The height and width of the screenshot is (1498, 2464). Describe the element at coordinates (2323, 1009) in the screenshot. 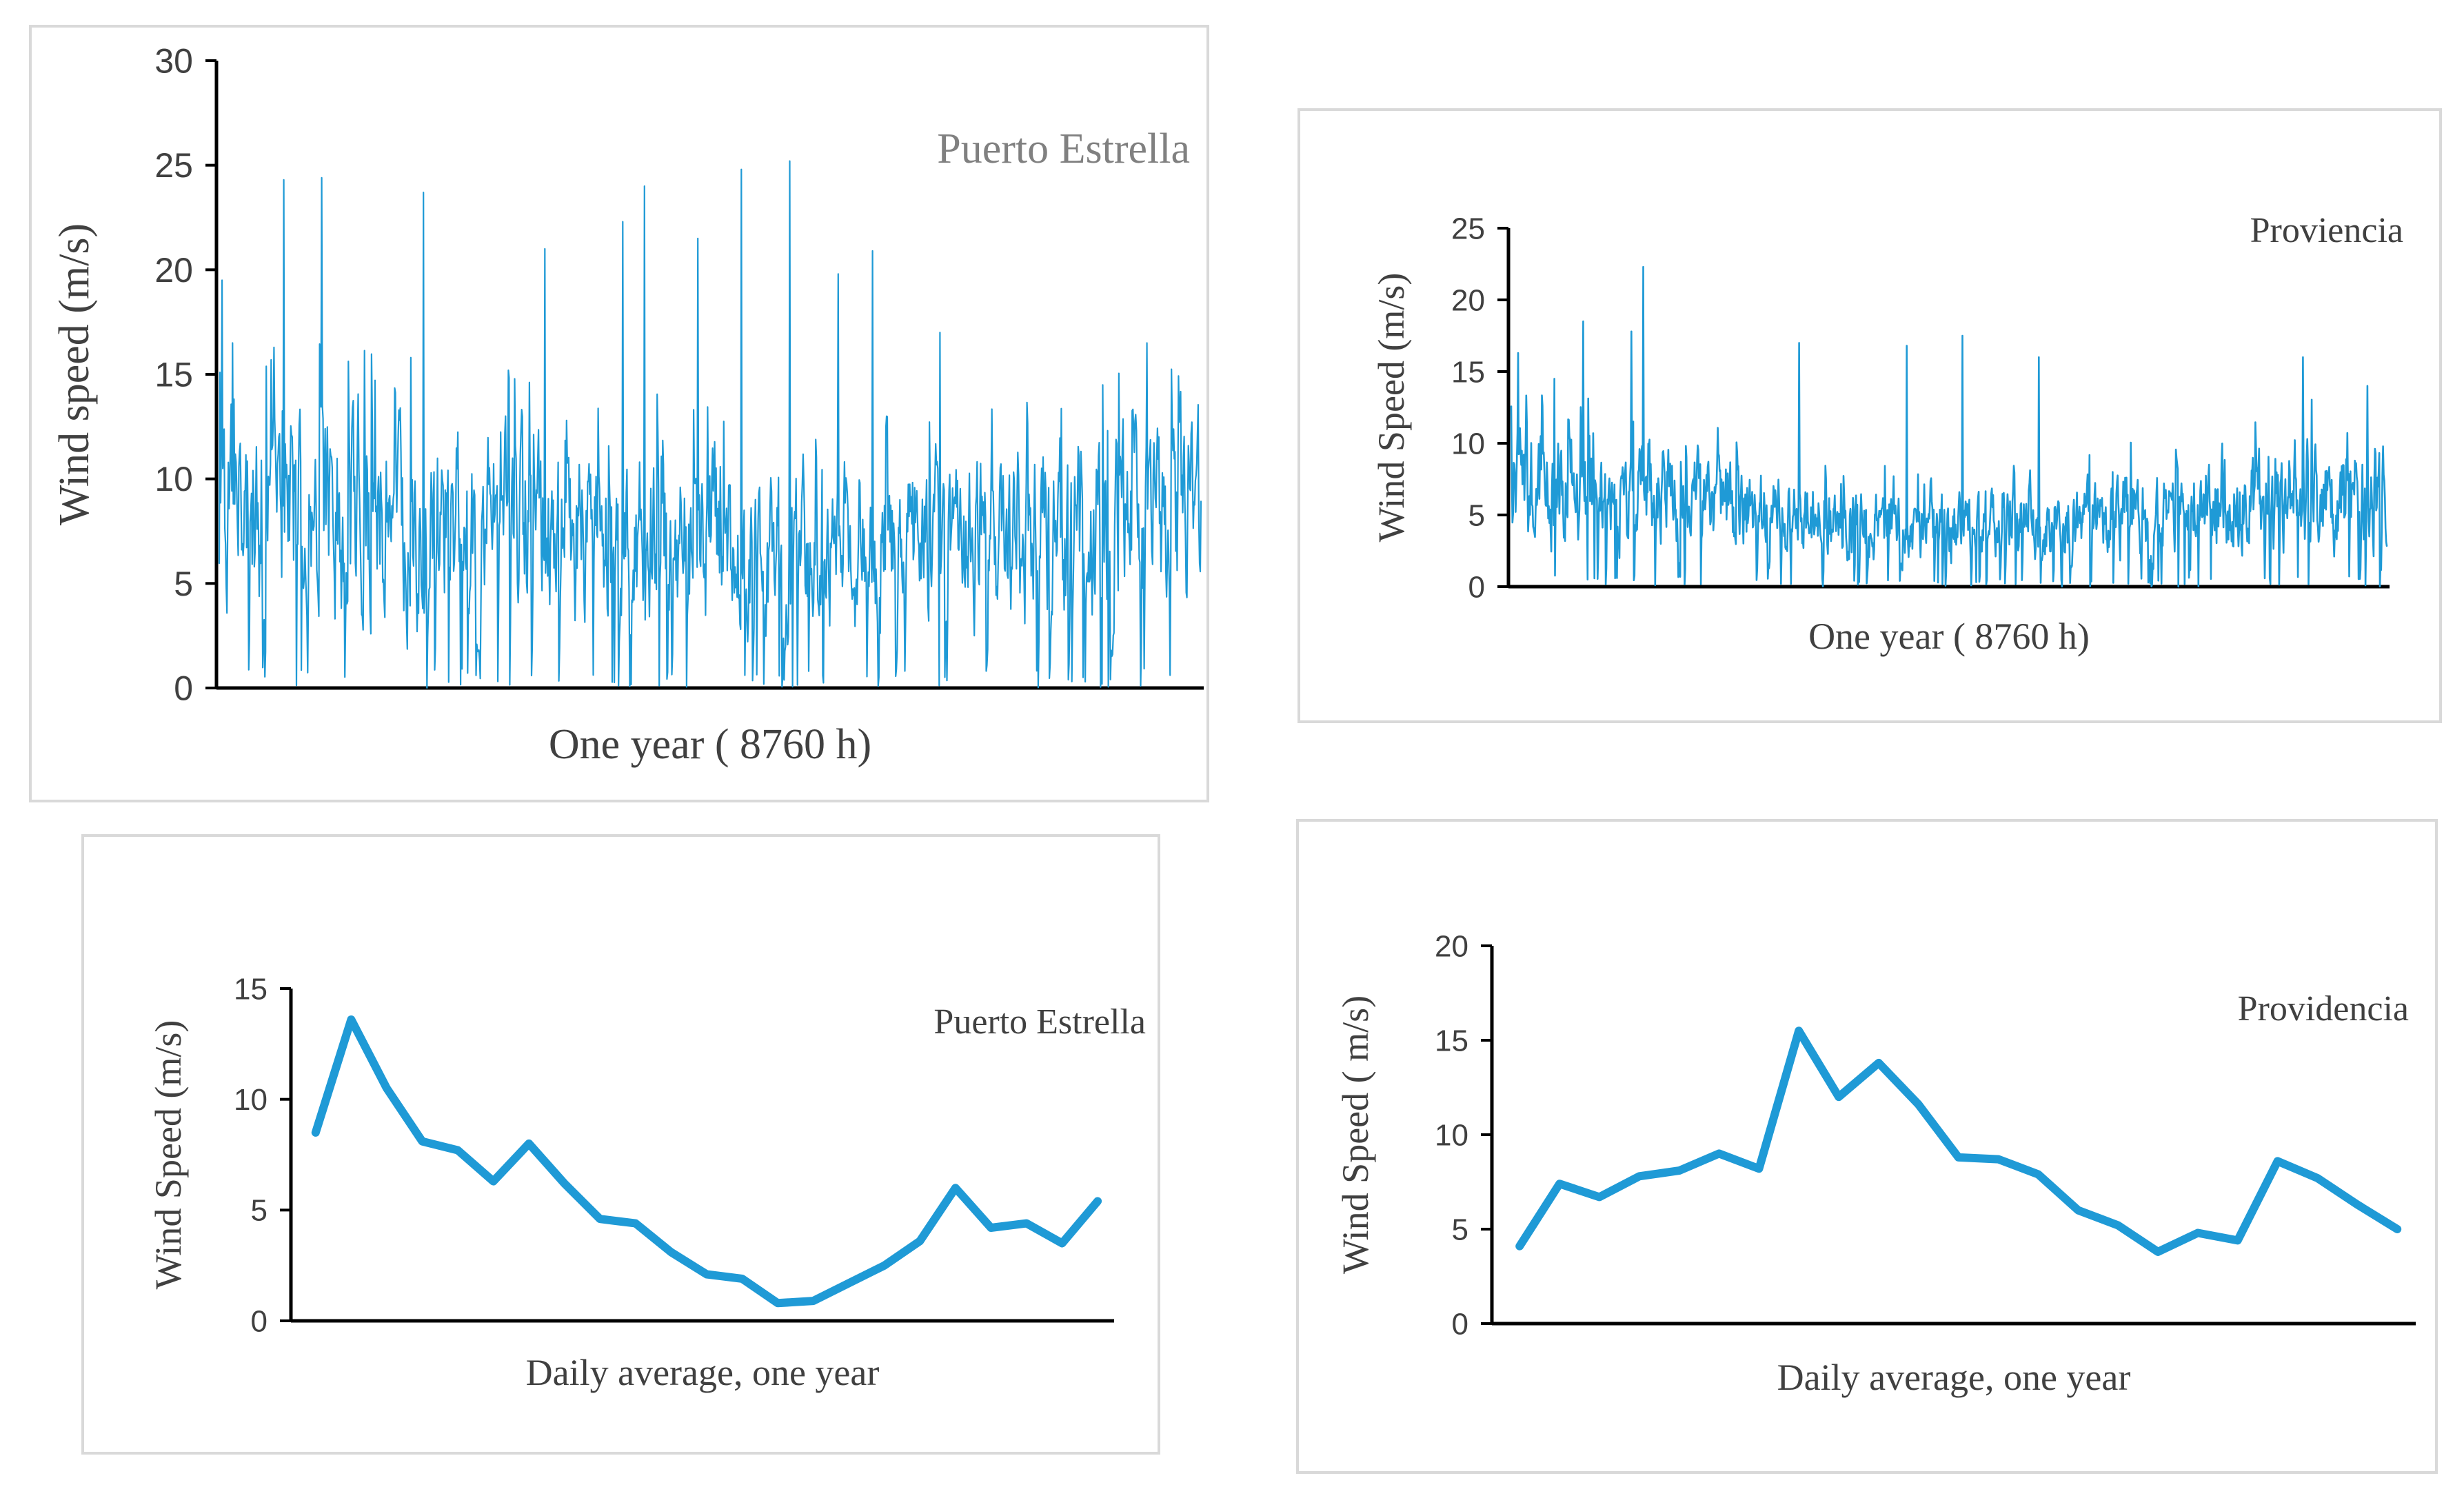

I see `chart-title: Providencia` at that location.